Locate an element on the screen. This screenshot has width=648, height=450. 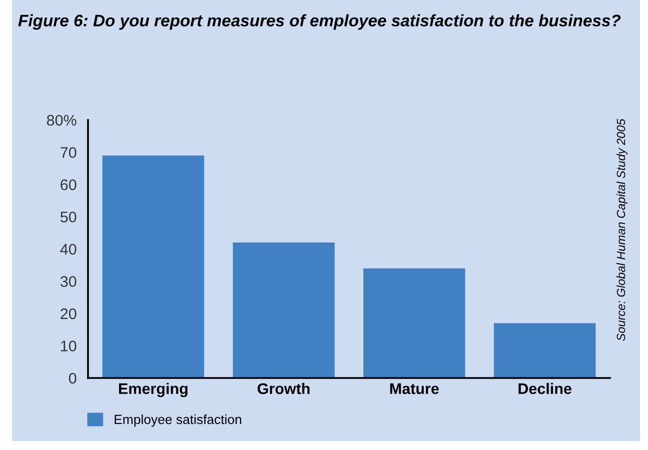
y-tick-label: 20 is located at coordinates (68, 314).